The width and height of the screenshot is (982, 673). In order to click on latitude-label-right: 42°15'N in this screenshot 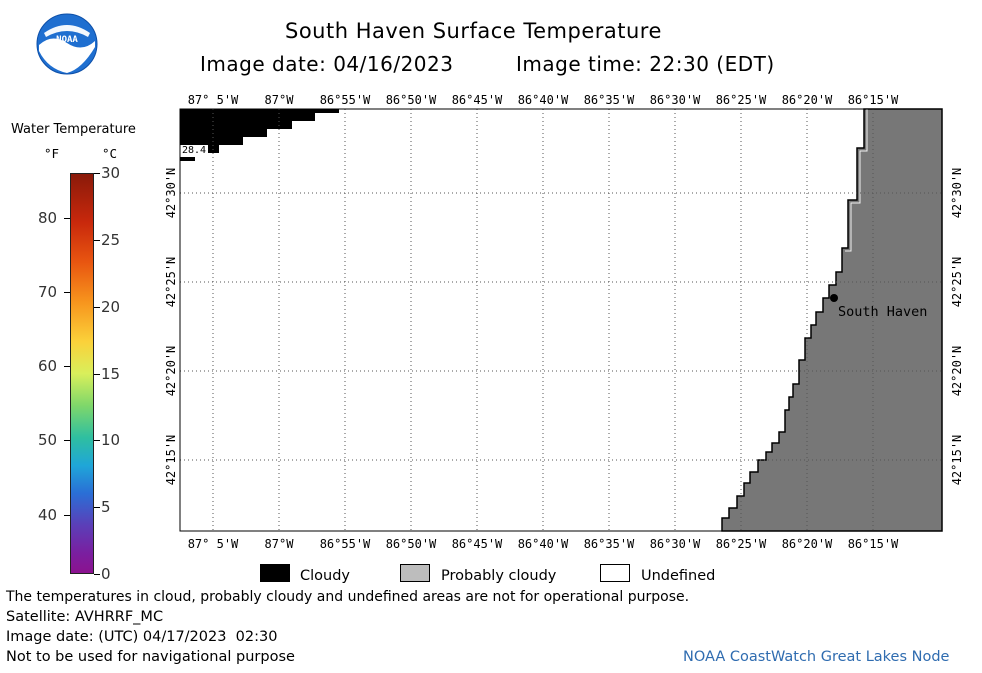, I will do `click(957, 460)`.